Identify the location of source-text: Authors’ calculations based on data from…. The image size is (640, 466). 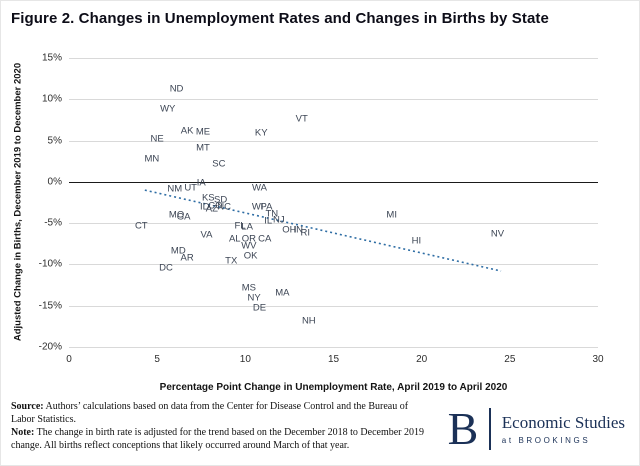
(210, 413).